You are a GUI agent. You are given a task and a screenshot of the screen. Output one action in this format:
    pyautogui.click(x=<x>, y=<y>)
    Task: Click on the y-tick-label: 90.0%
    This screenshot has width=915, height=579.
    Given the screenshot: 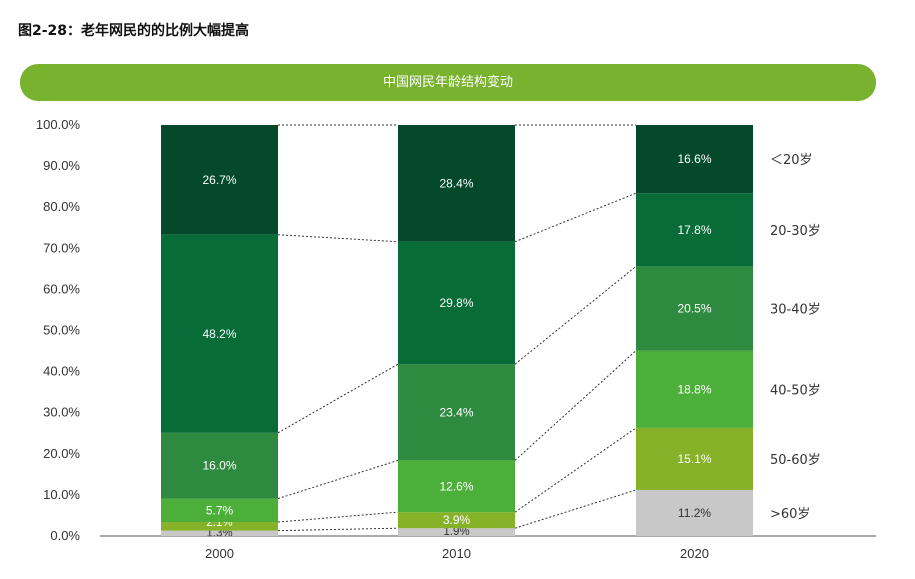 What is the action you would take?
    pyautogui.click(x=61, y=165)
    